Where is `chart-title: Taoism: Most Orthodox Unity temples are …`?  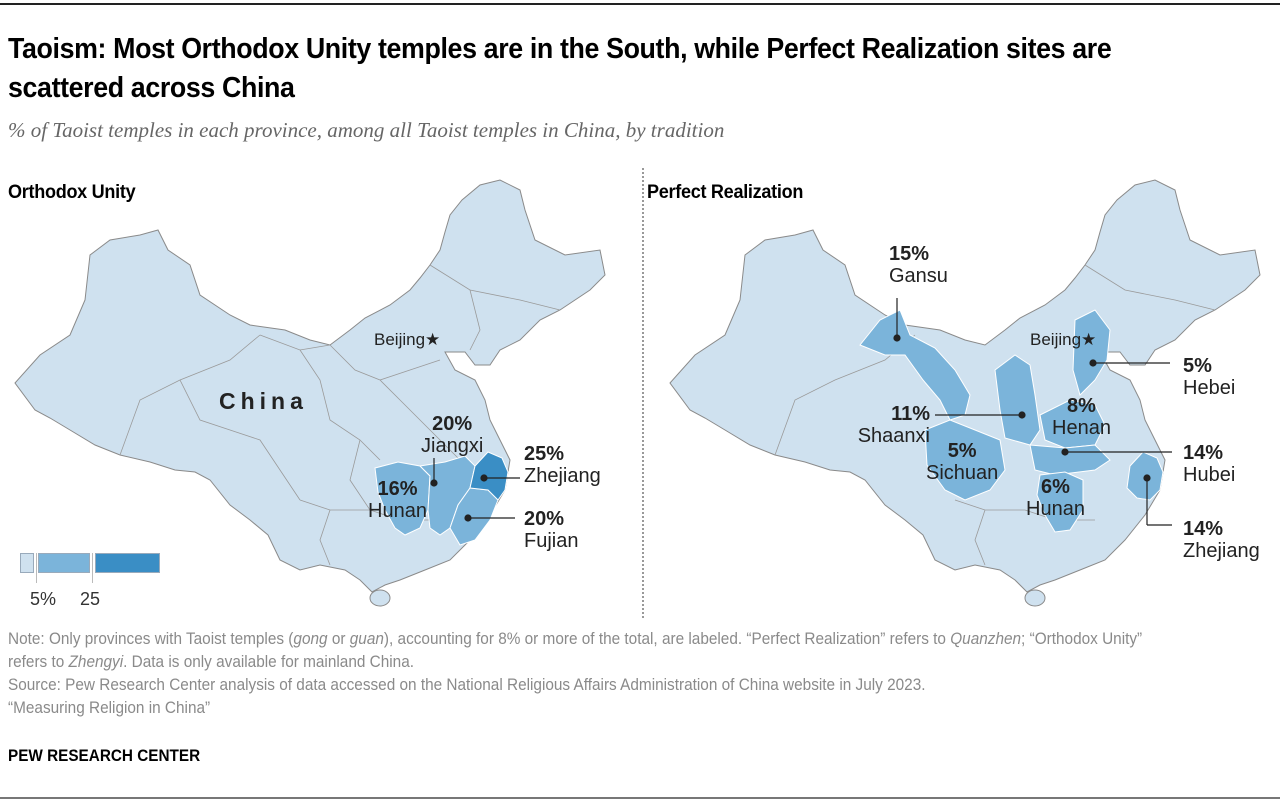 chart-title: Taoism: Most Orthodox Unity temples are … is located at coordinates (560, 68).